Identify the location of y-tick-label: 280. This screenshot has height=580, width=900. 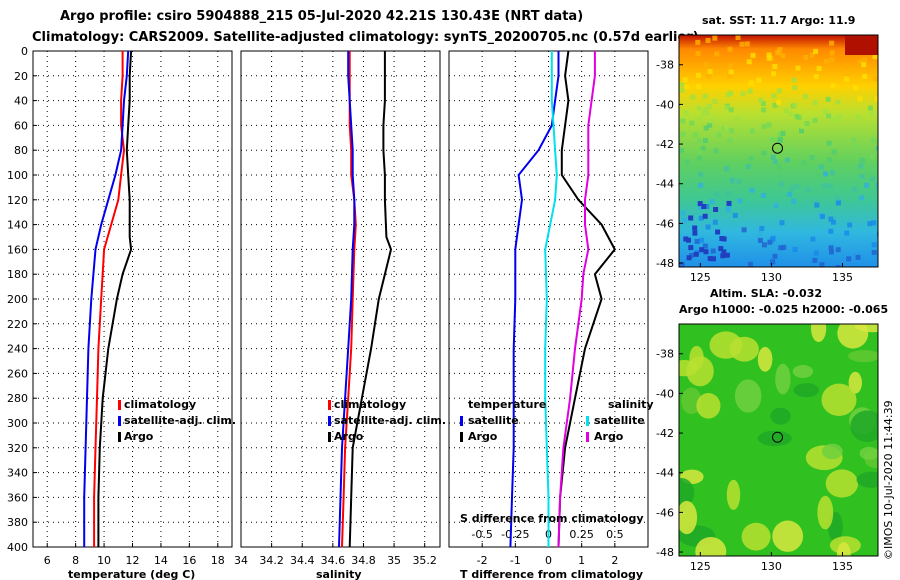
(17, 398).